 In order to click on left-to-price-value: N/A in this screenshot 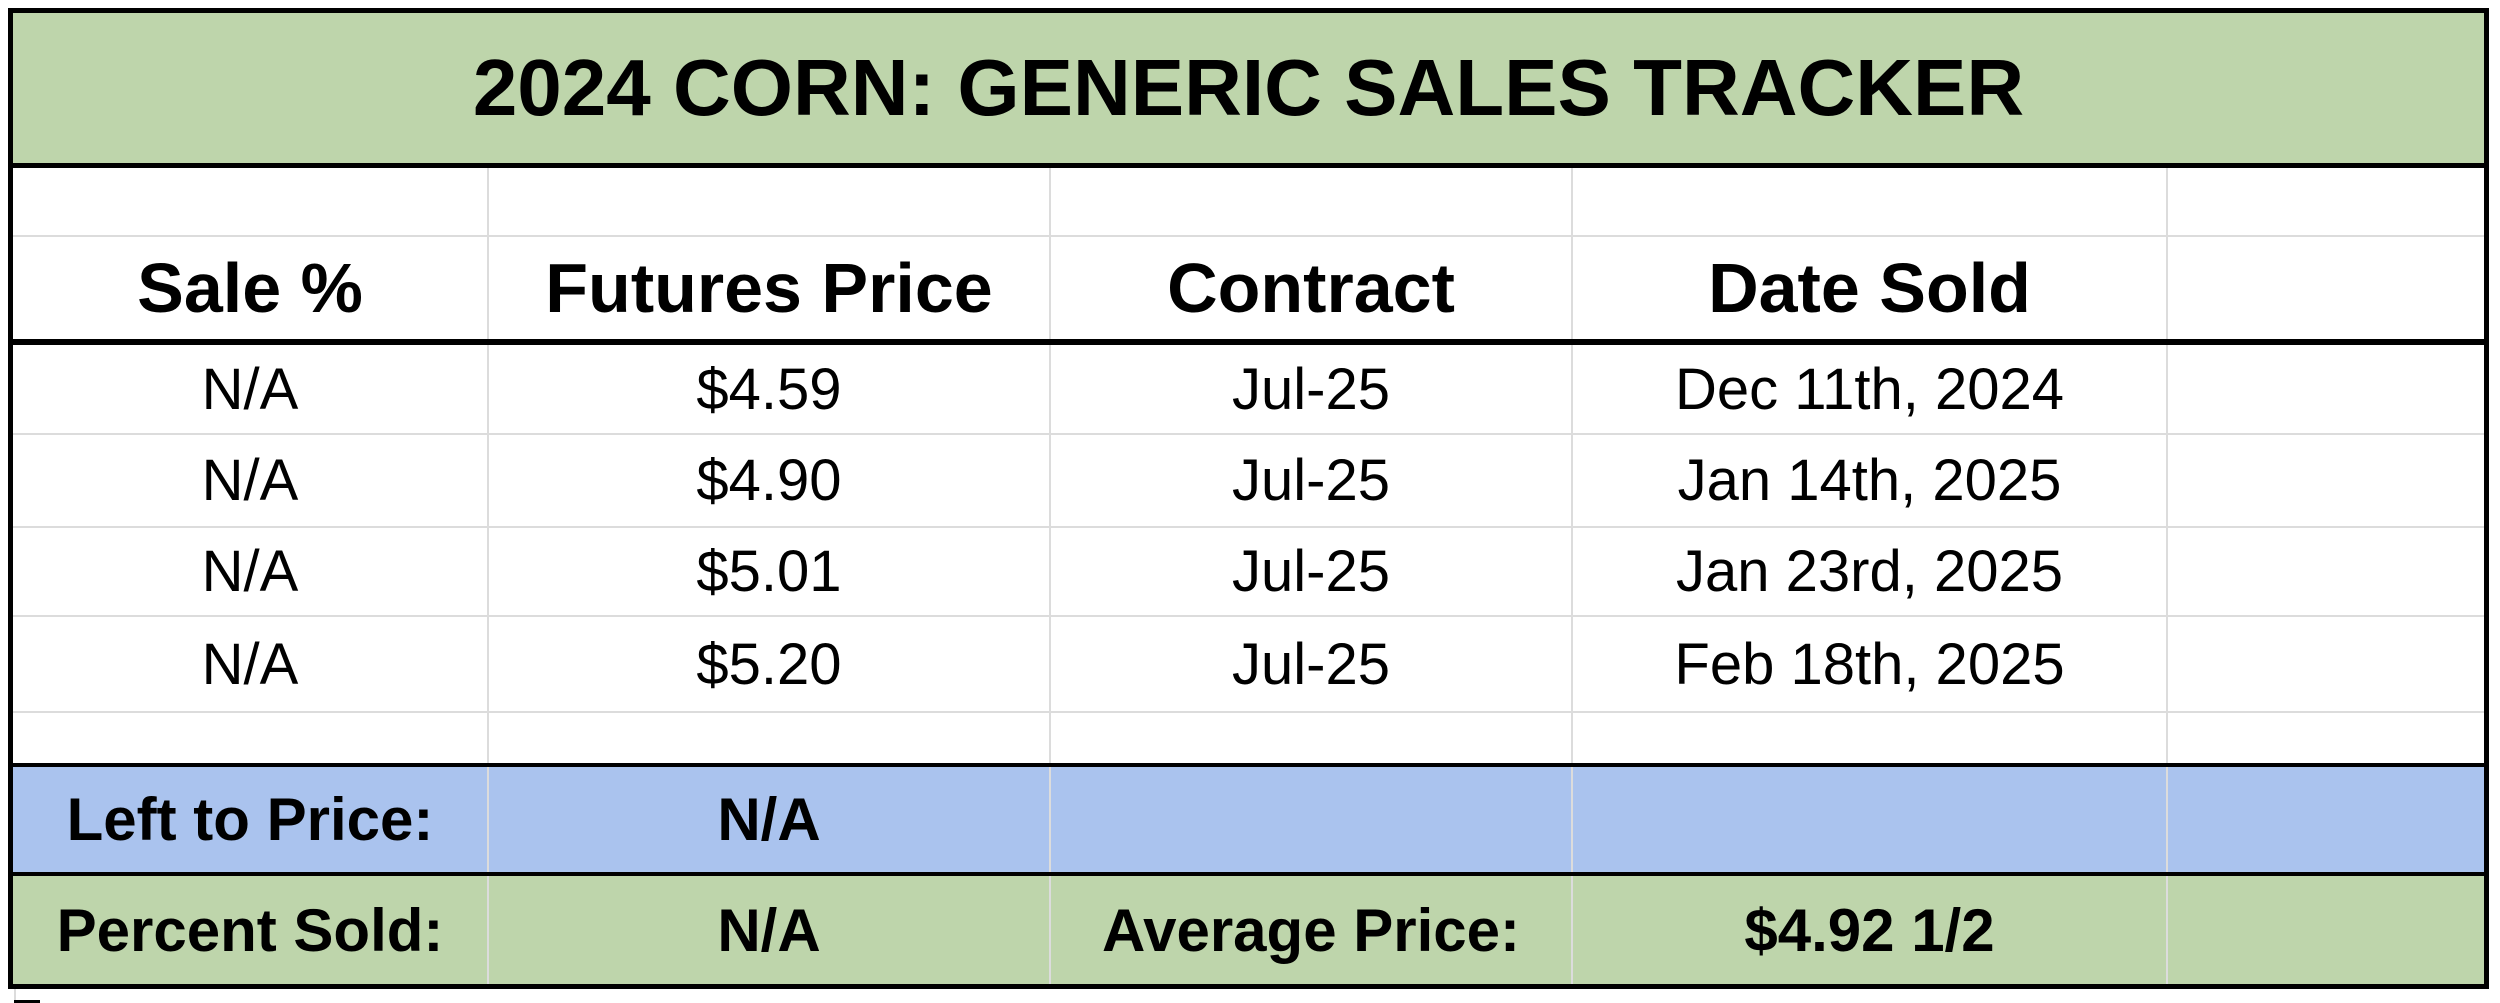, I will do `click(770, 819)`.